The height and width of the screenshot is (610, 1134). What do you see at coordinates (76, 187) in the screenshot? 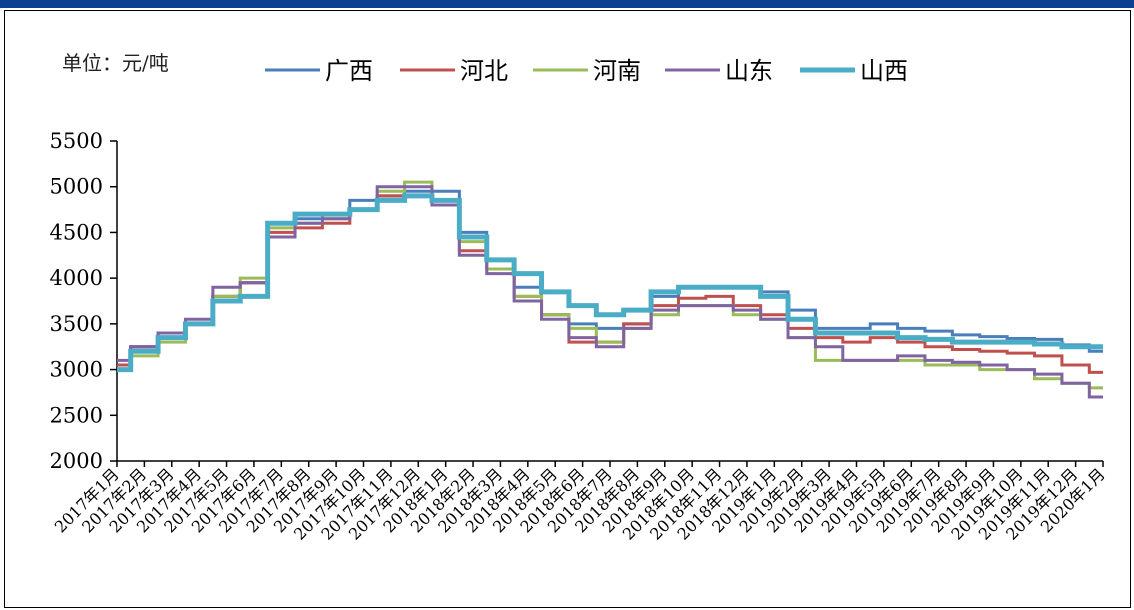
I see `y-tick-label: 5000` at bounding box center [76, 187].